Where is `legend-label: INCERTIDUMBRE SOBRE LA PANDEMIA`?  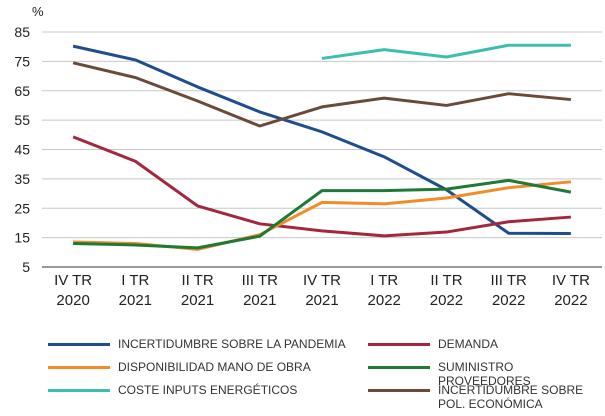
legend-label: INCERTIDUMBRE SOBRE LA PANDEMIA is located at coordinates (232, 344).